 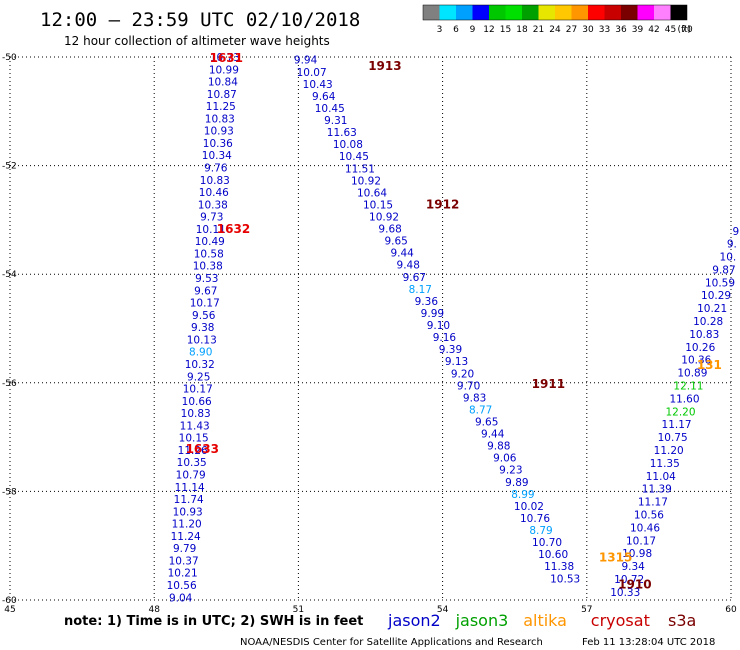 What do you see at coordinates (440, 30) in the screenshot?
I see `scale-label: 3` at bounding box center [440, 30].